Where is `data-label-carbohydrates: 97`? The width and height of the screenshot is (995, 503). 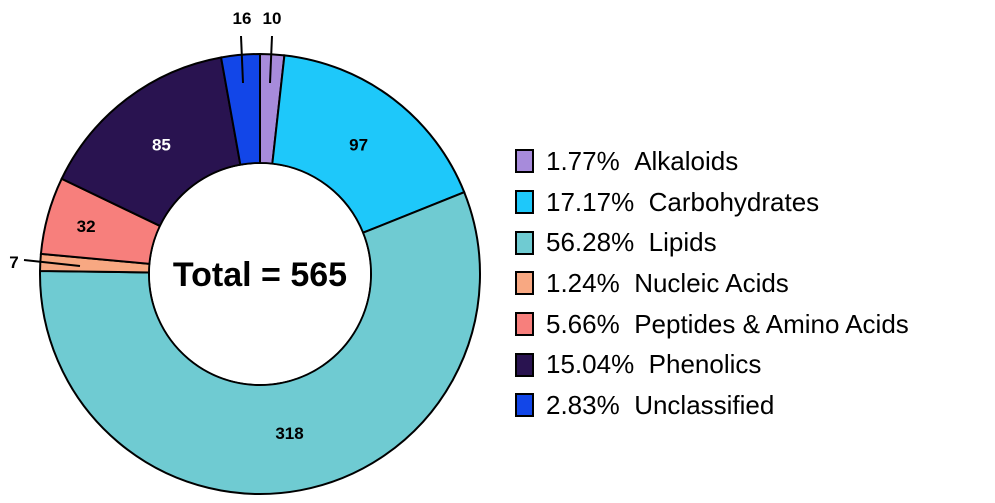
data-label-carbohydrates: 97 is located at coordinates (358, 144).